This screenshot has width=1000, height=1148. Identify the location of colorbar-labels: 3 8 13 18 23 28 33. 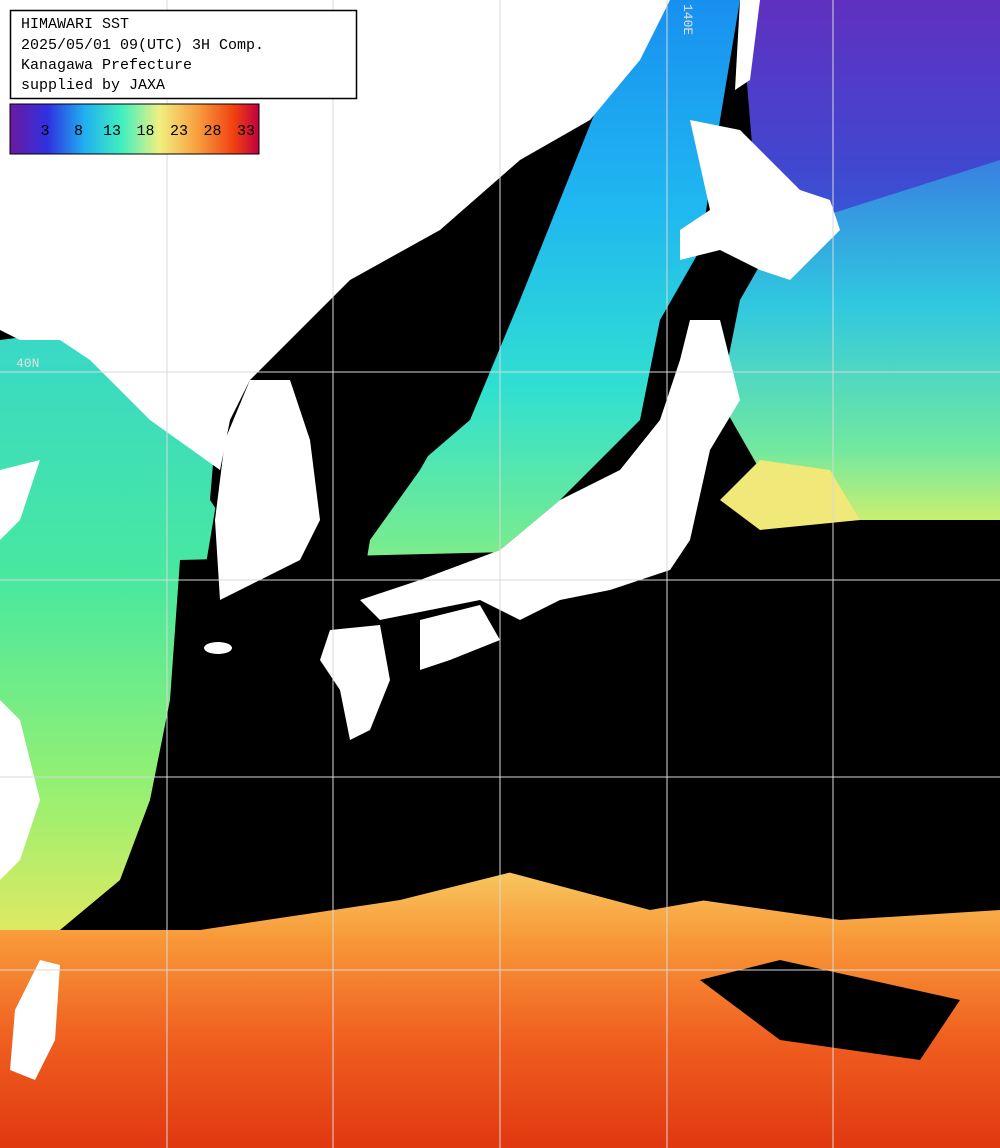
(147, 131).